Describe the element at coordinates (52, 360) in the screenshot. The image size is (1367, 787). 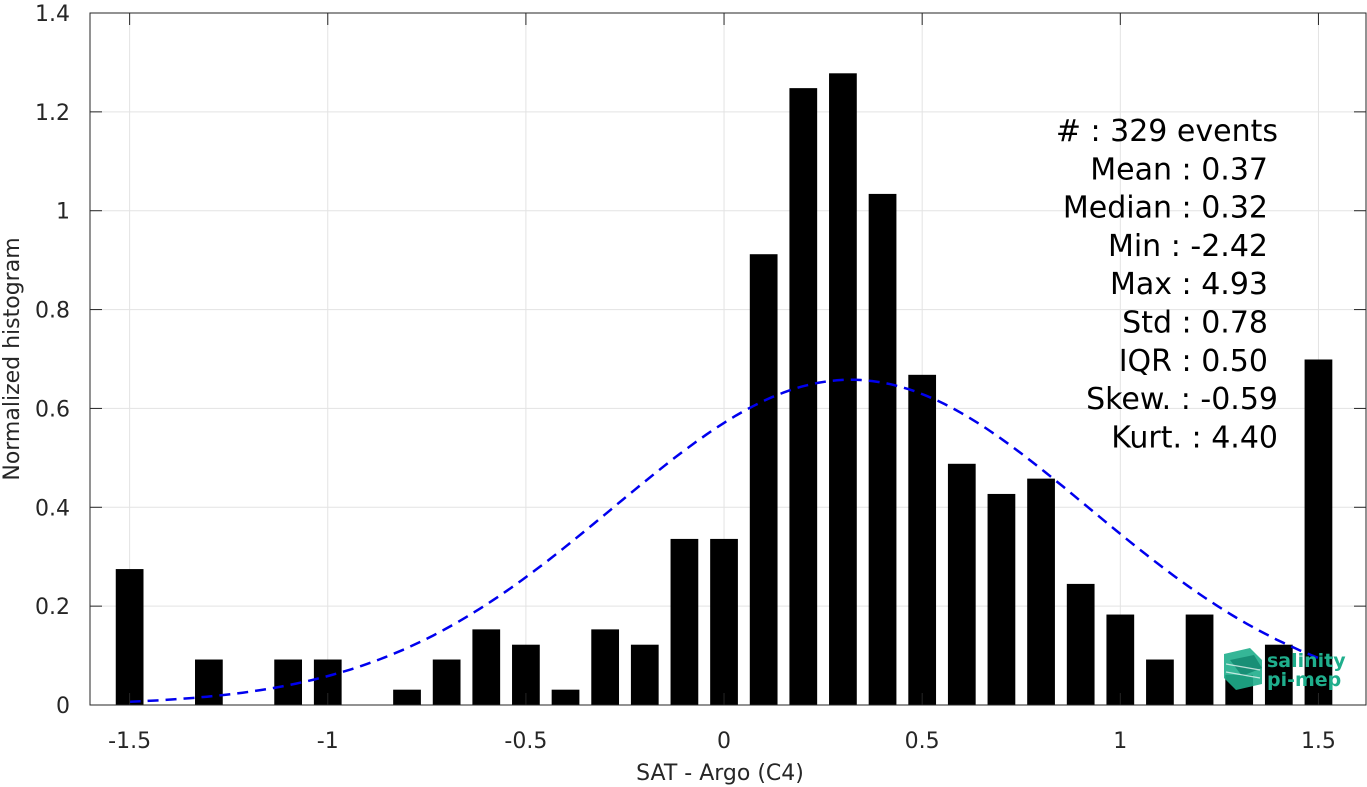
I see `y-tick-labels: 0 0.2 0.4 0.6 0.8 1 1.2 1.4` at that location.